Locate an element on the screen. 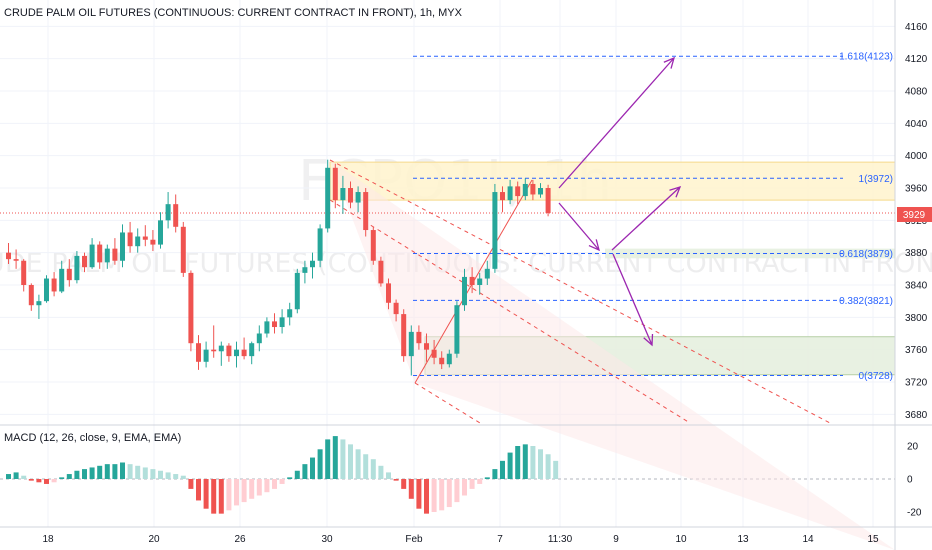 The image size is (932, 550). arrow-breakdown-head is located at coordinates (648, 340).